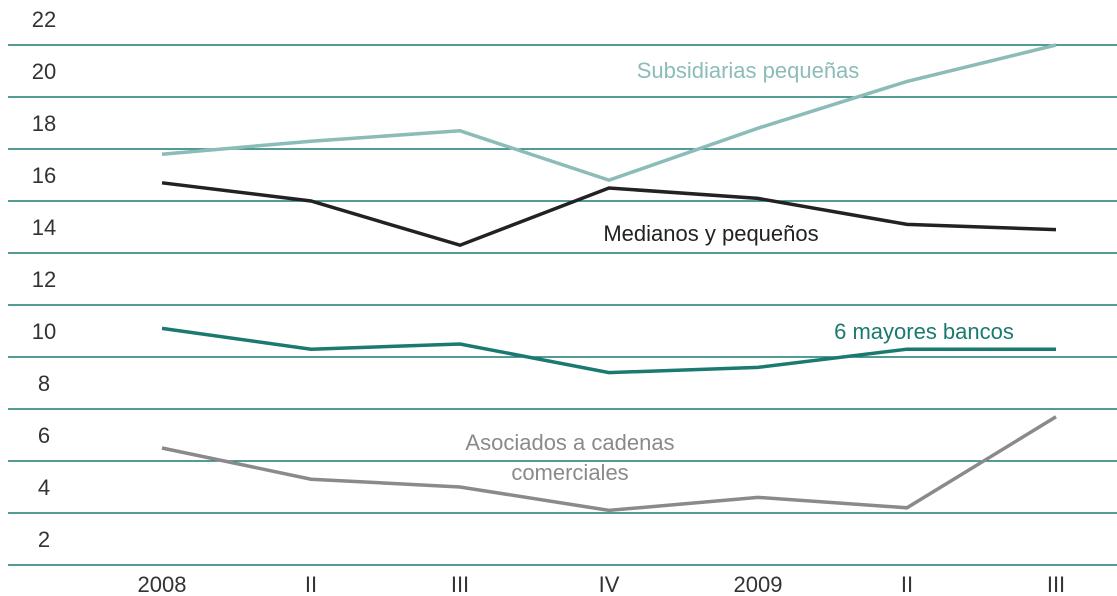 This screenshot has height=596, width=1117. Describe the element at coordinates (44, 175) in the screenshot. I see `y-tick-label: 16` at that location.